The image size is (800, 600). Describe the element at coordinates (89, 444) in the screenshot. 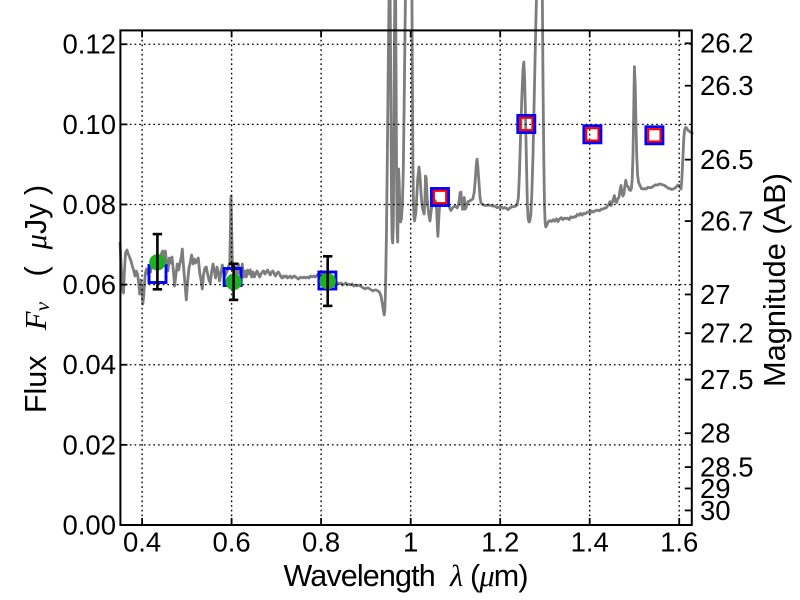

I see `svg-text: 0.02` at that location.